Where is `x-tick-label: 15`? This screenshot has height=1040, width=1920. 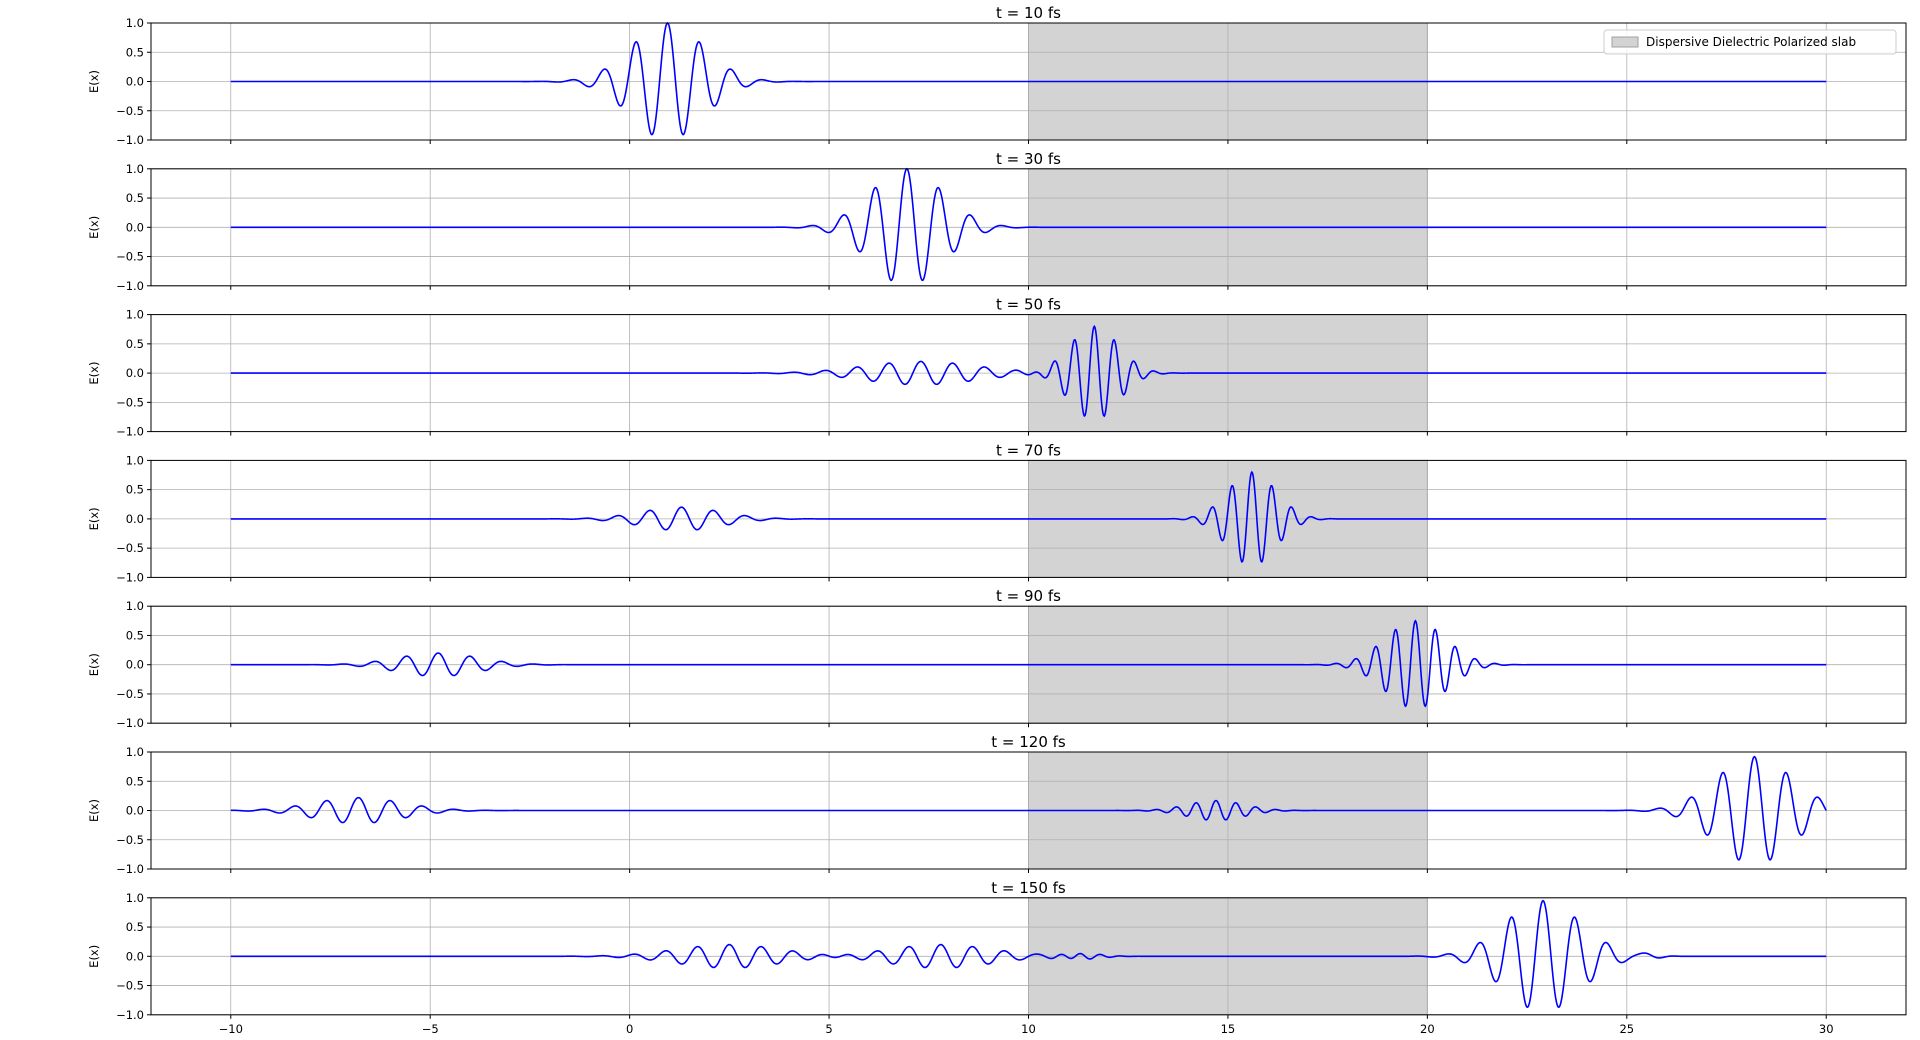
x-tick-label: 15 is located at coordinates (1228, 1029).